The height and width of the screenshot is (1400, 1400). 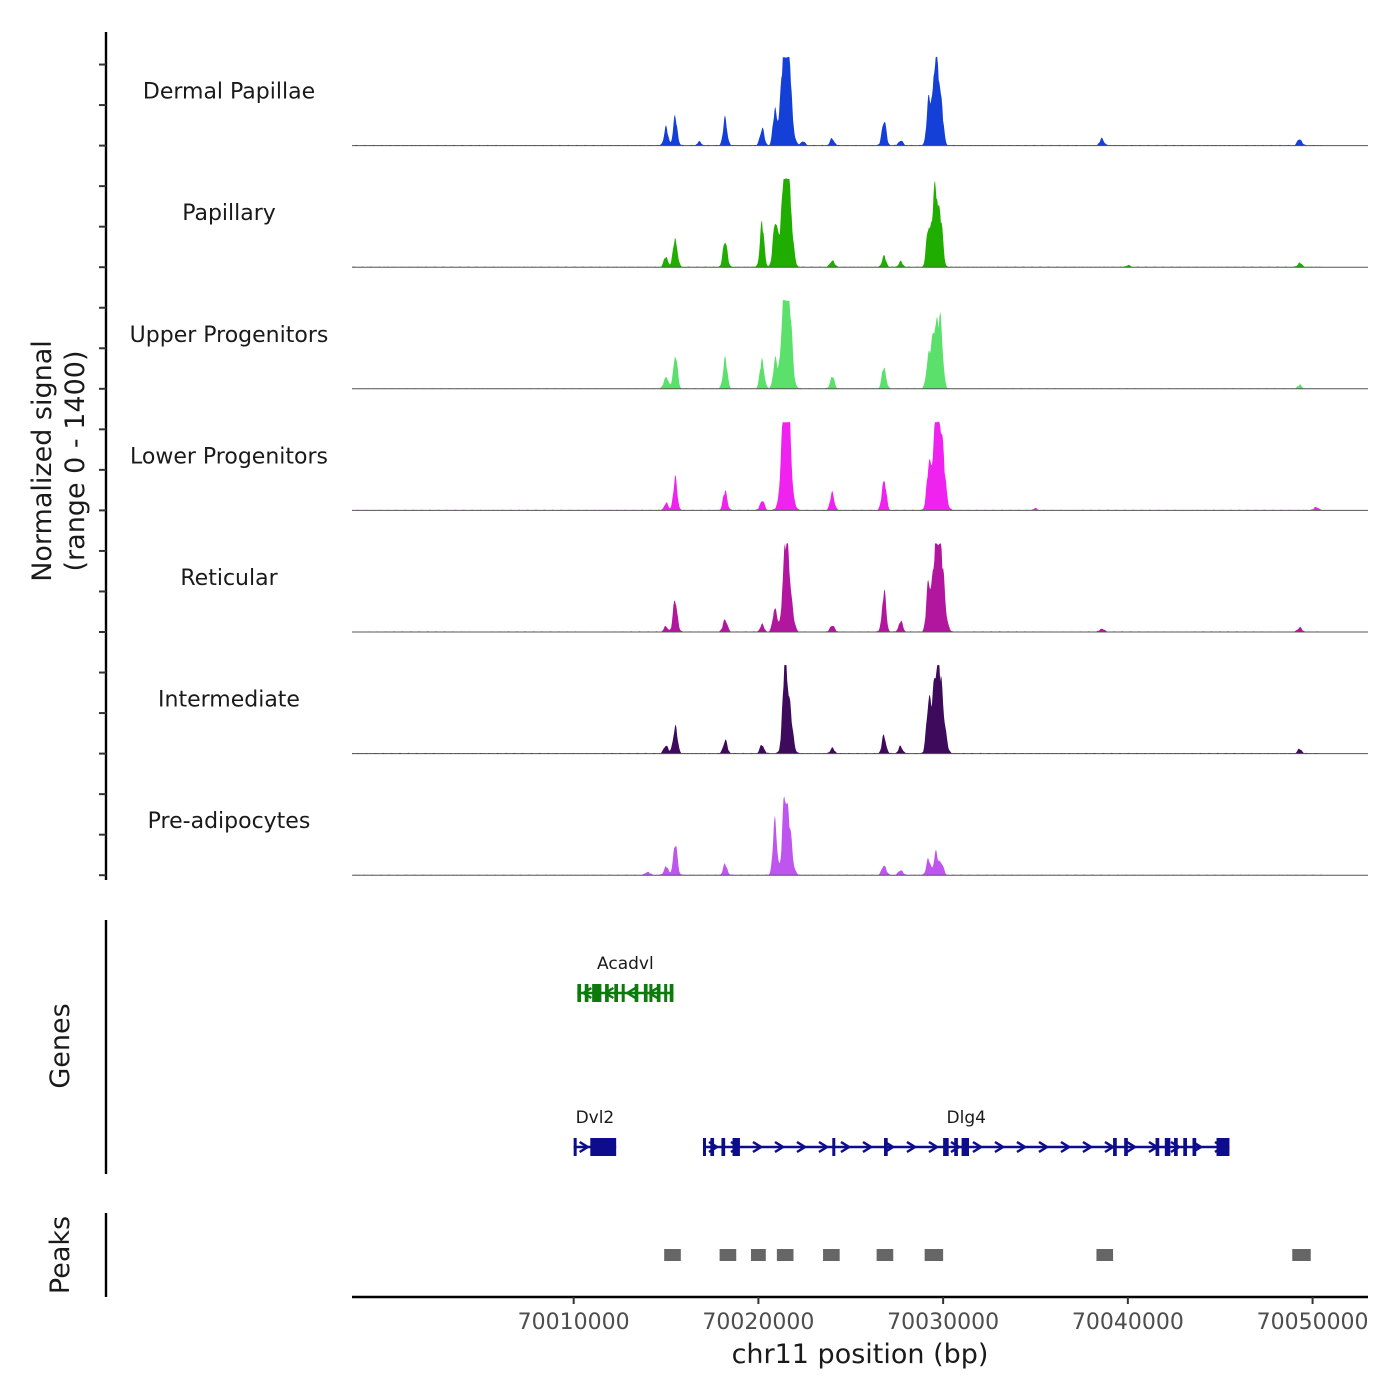 I want to click on y-axis-title-line2: (range 0 - 1400), so click(x=75, y=461).